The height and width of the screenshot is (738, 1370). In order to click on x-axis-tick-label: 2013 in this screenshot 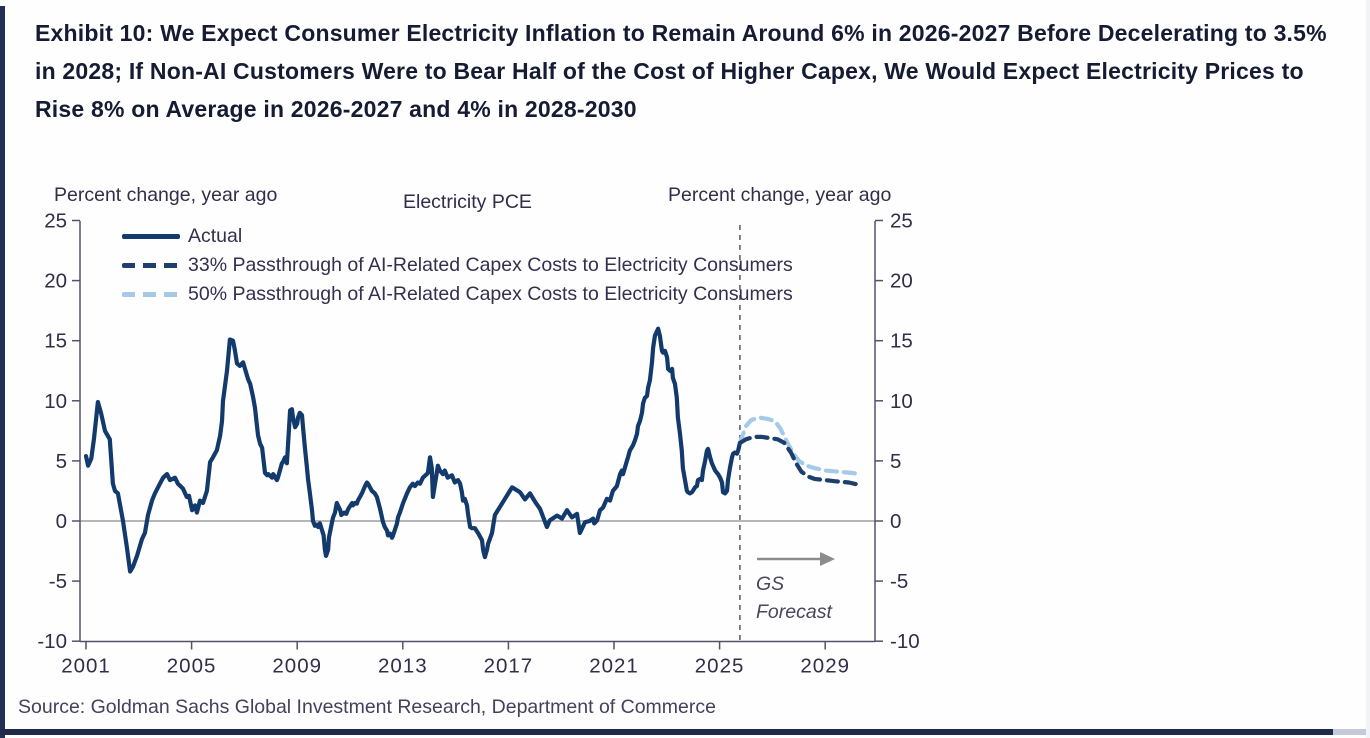, I will do `click(403, 666)`.